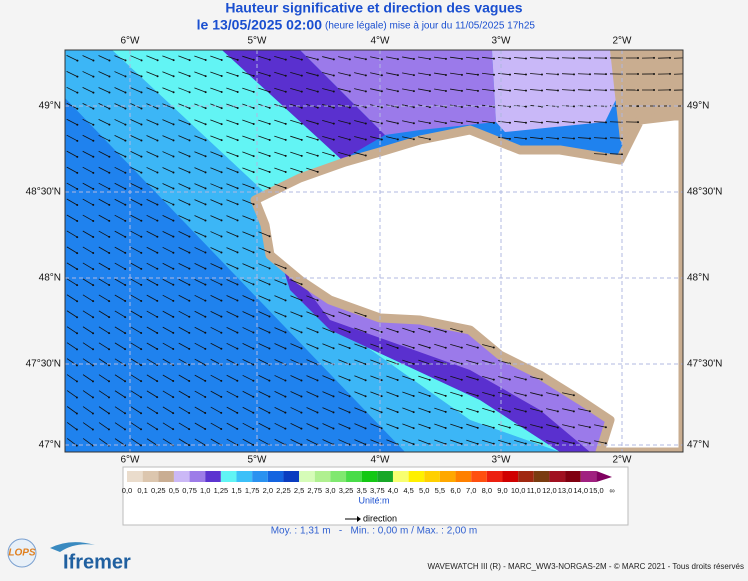 Image resolution: width=748 pixels, height=581 pixels. I want to click on lops-text: LOPS, so click(22, 553).